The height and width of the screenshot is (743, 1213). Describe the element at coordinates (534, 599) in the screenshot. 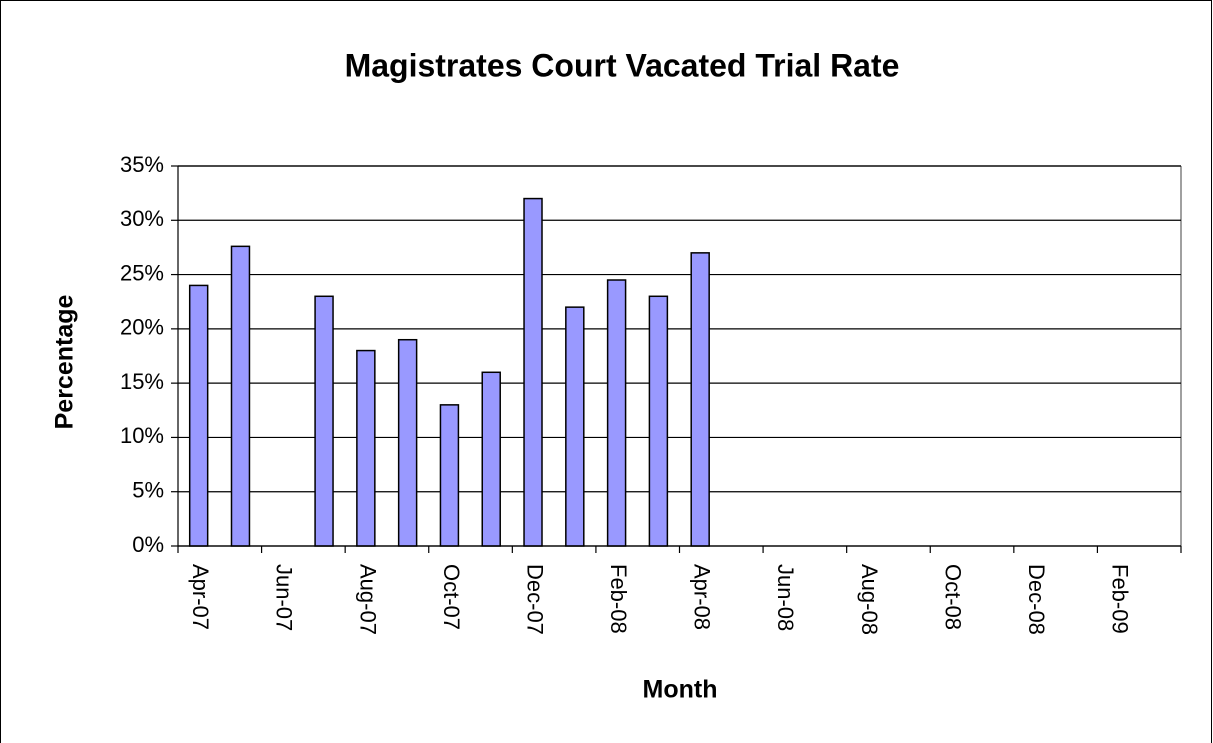

I see `x-tick-label: Dec-07` at that location.